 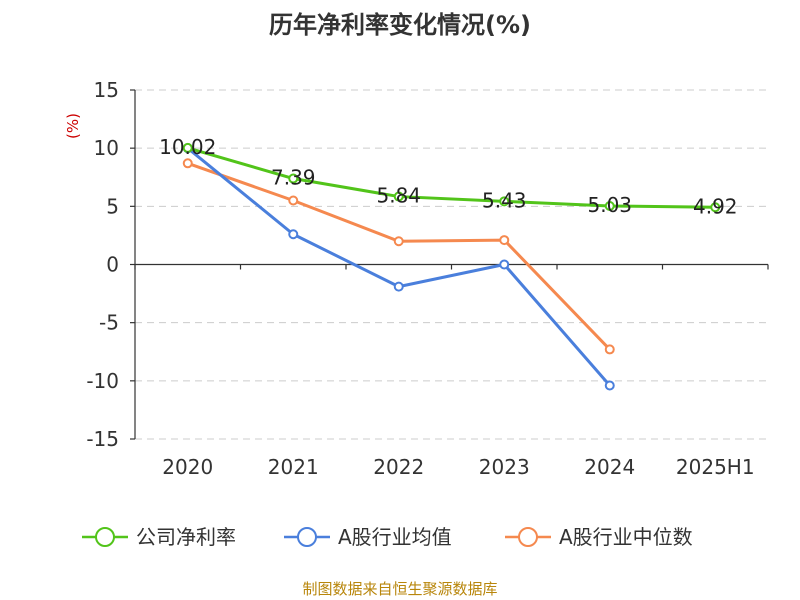 What do you see at coordinates (395, 537) in the screenshot?
I see `legend-label: A股行业均值` at bounding box center [395, 537].